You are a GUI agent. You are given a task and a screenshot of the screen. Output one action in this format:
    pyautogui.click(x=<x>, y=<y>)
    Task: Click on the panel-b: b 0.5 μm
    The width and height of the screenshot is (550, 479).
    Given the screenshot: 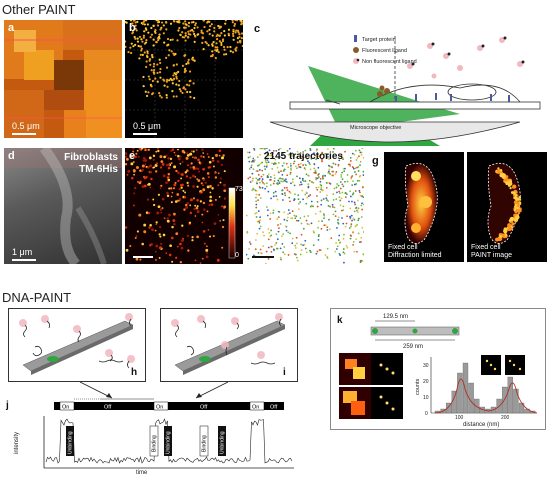 What is the action you would take?
    pyautogui.click(x=184, y=79)
    